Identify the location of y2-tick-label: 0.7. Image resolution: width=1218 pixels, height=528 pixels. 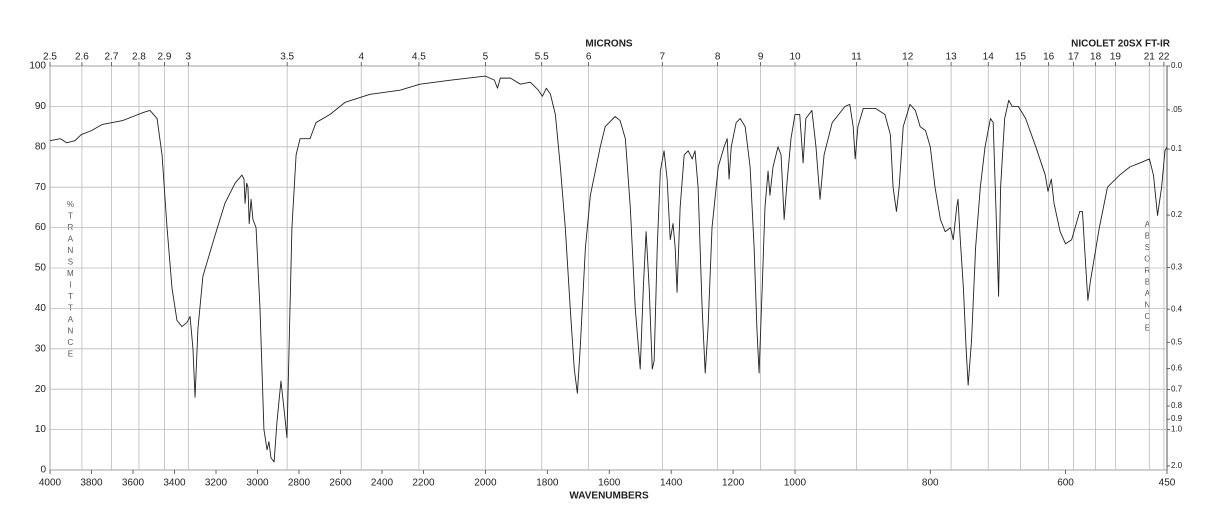
(1177, 389).